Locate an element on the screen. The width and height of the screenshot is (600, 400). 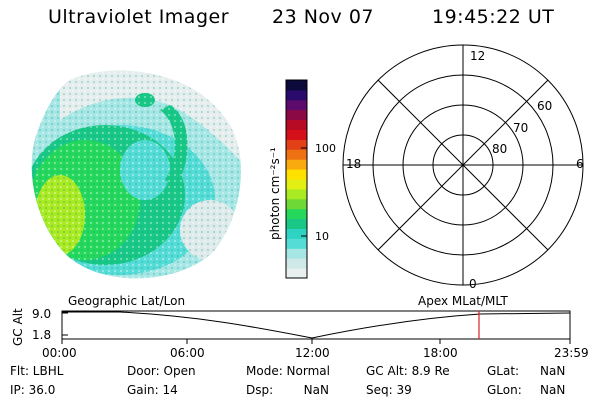
timeline-y-tick-1-8: 1.8 is located at coordinates (41, 335).